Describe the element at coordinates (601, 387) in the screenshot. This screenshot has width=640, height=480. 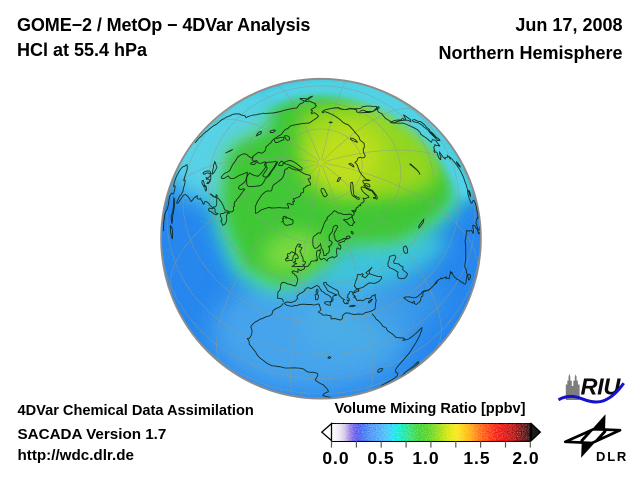
I see `svg-text: RIU` at that location.